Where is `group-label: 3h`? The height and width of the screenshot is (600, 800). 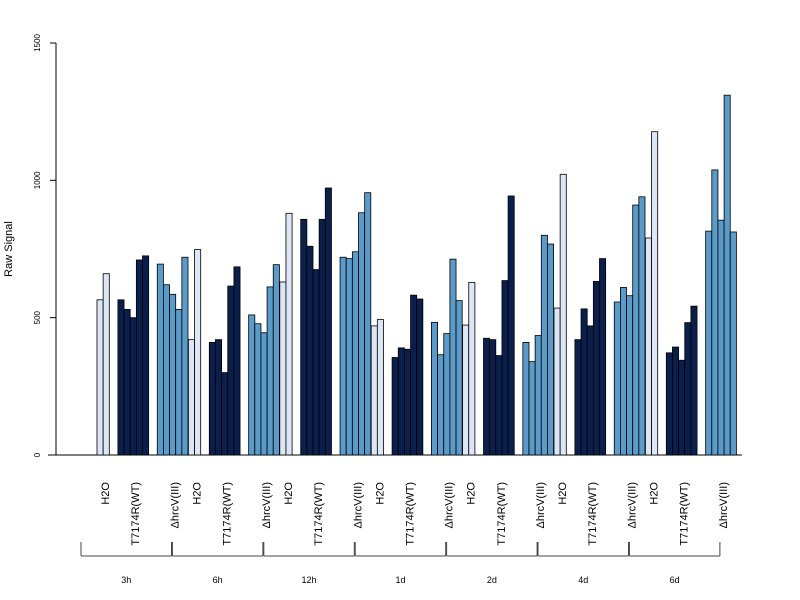
group-label: 3h is located at coordinates (126, 580).